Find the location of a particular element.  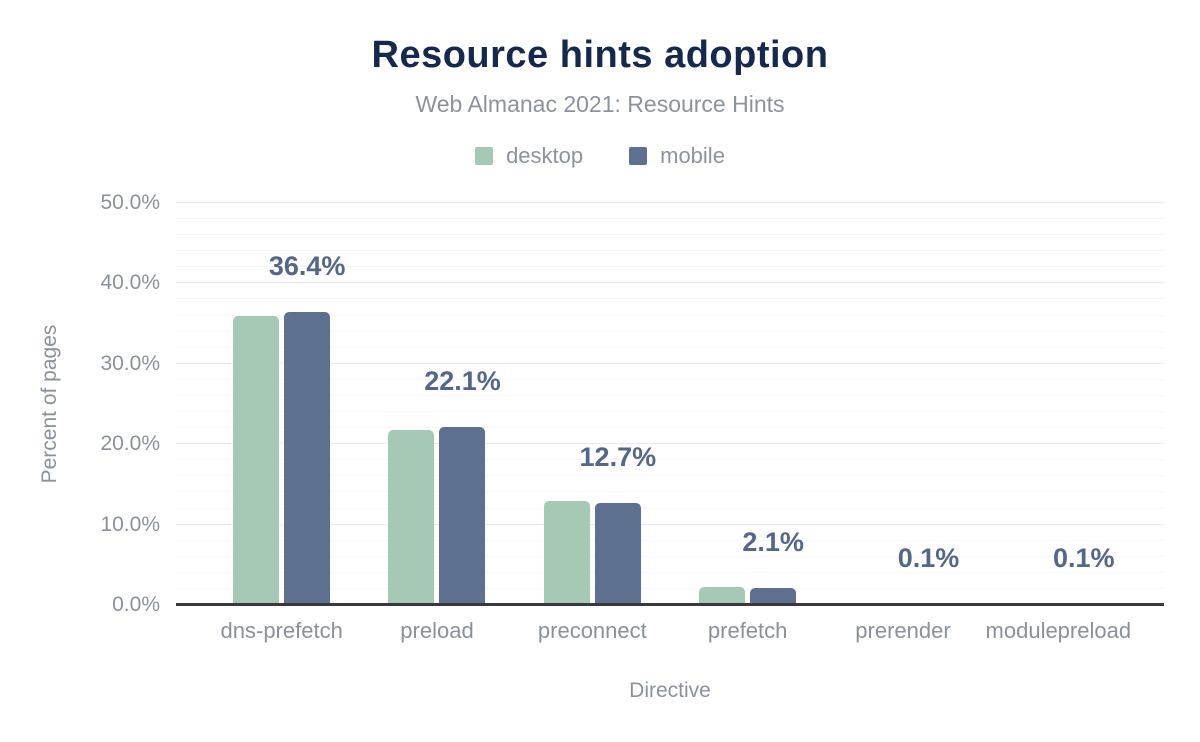

category-column-prerender: 0.1% is located at coordinates (902, 404).